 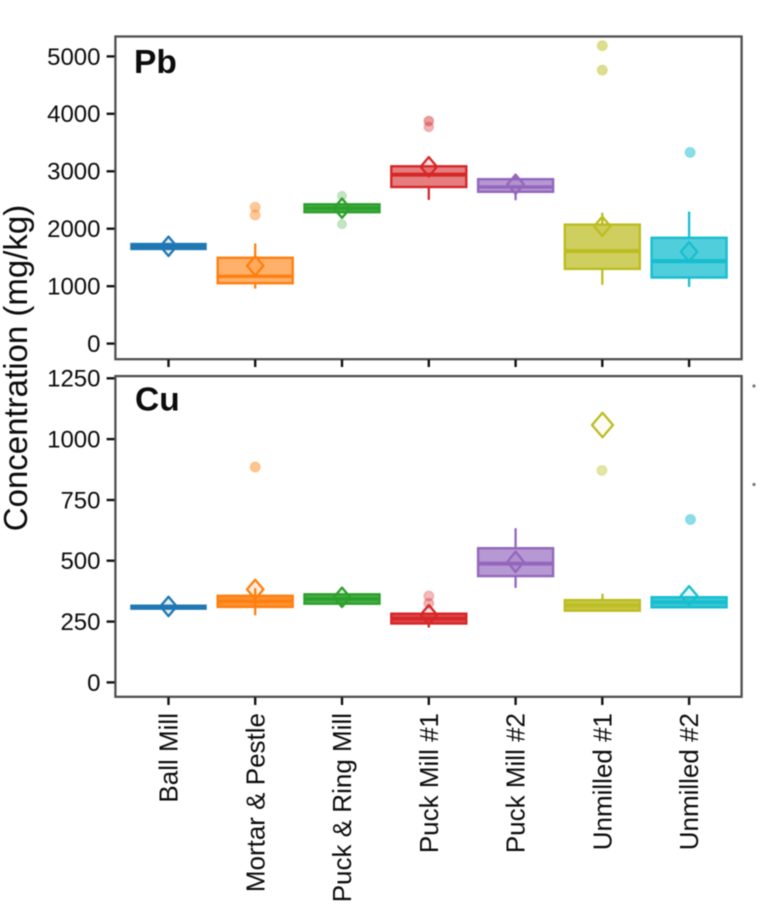 What do you see at coordinates (255, 802) in the screenshot?
I see `svg-text: Mortar & Pestle` at bounding box center [255, 802].